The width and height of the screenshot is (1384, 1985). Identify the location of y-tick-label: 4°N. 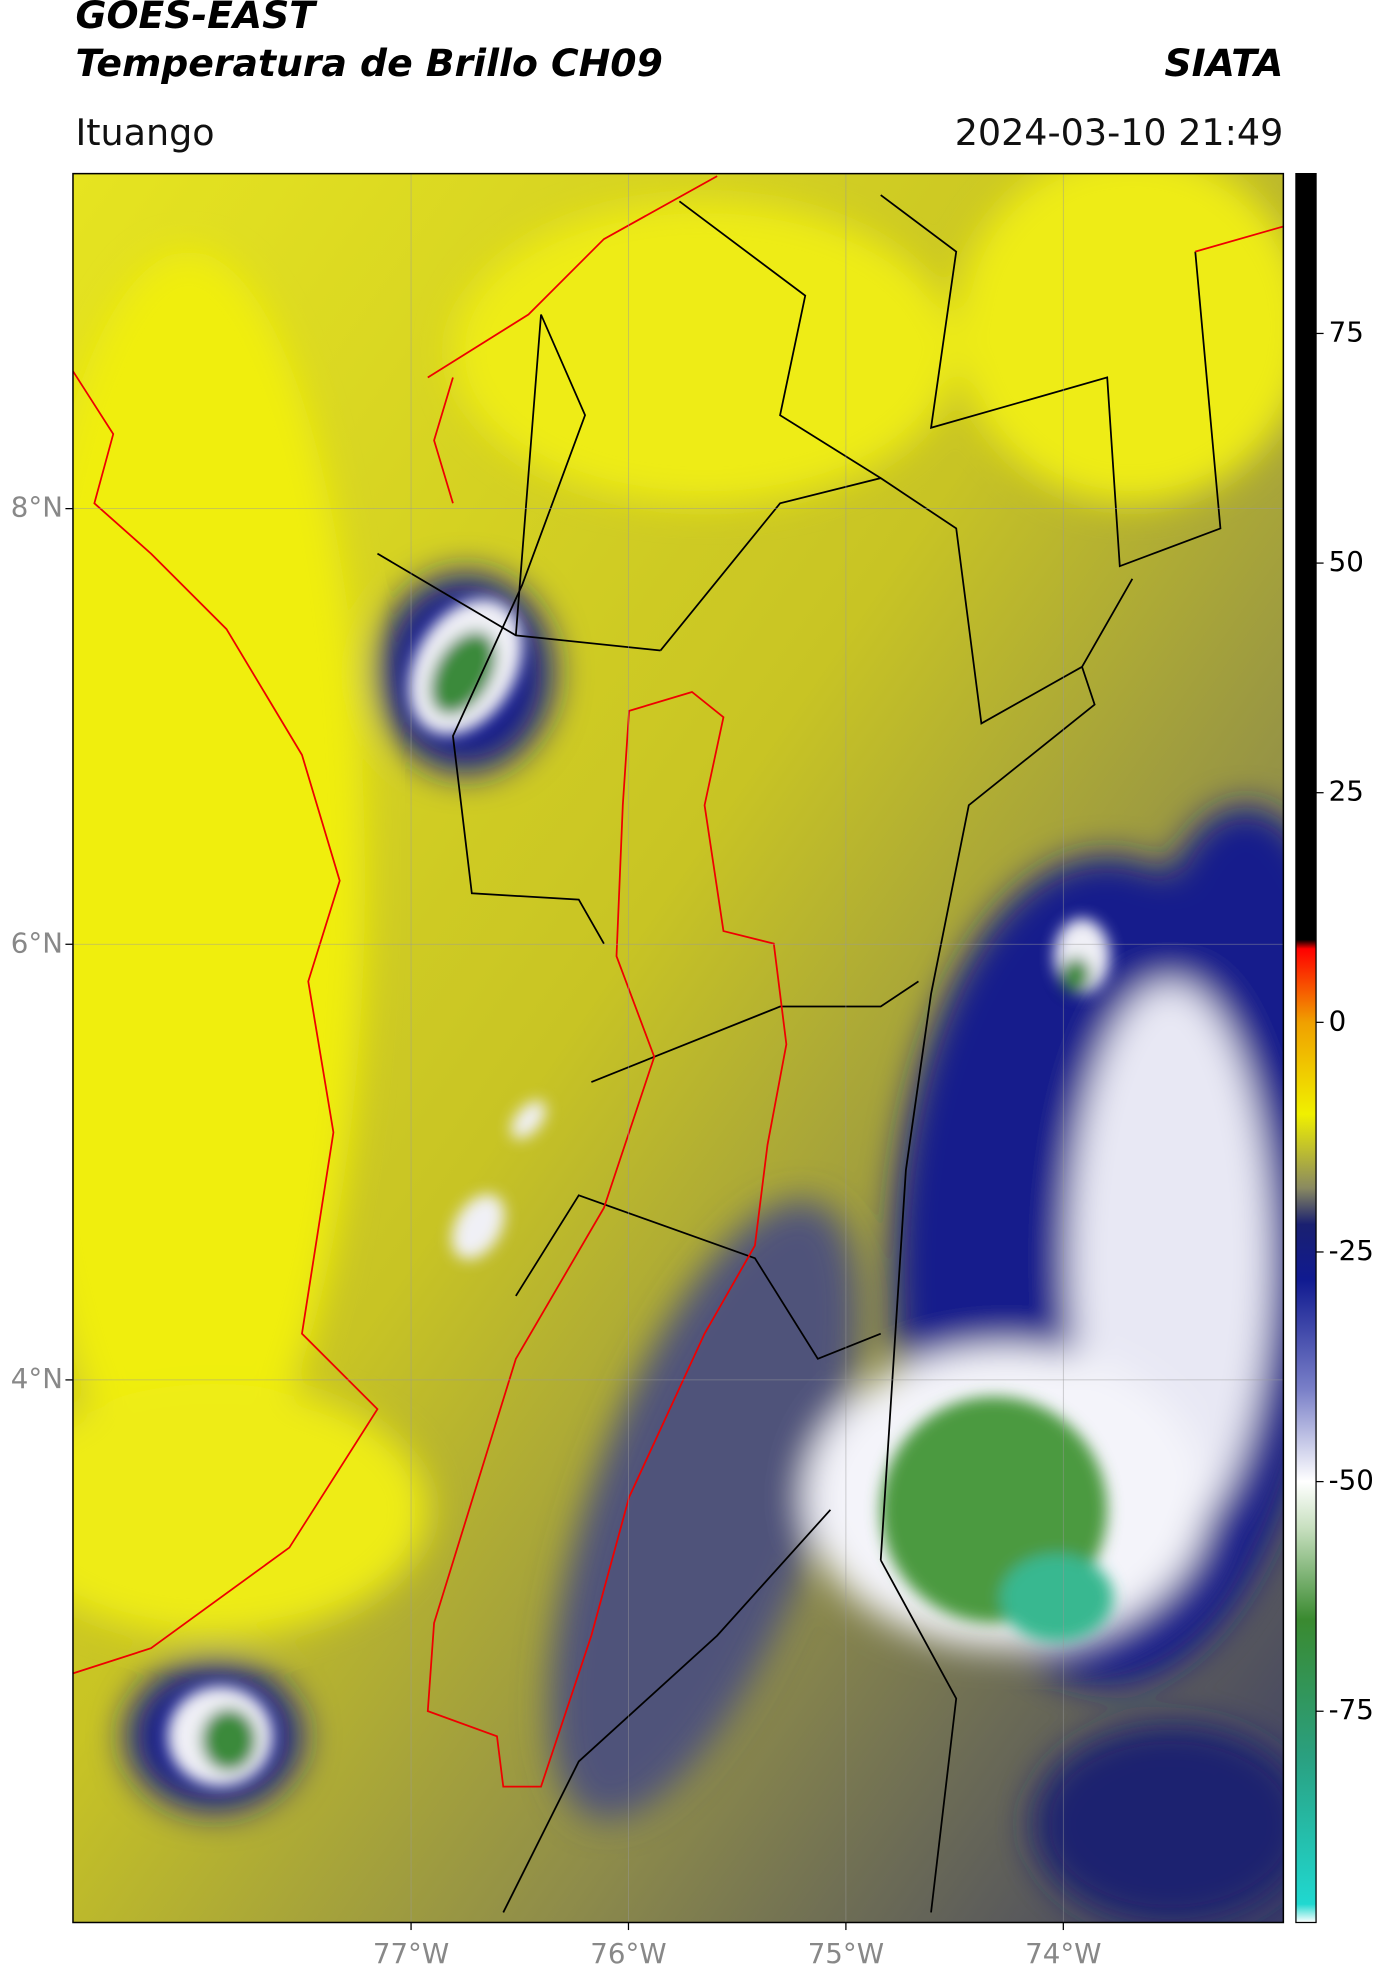
(37, 1378).